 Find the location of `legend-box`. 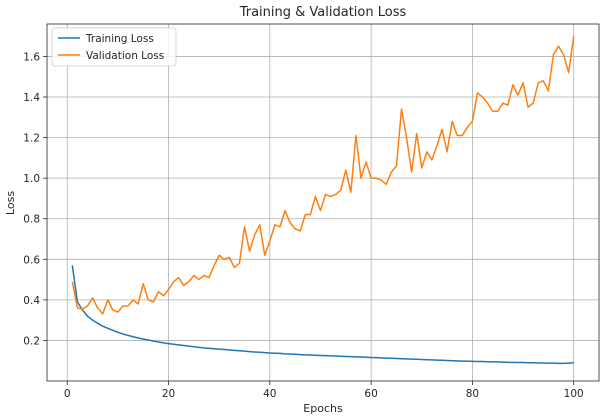

legend-box is located at coordinates (114, 47).